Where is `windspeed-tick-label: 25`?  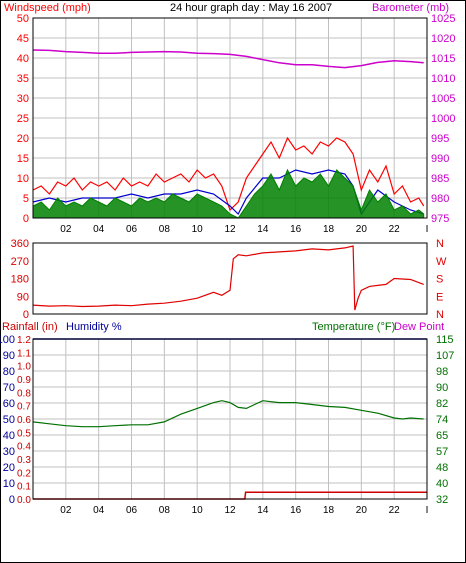
windspeed-tick-label: 25 is located at coordinates (23, 119).